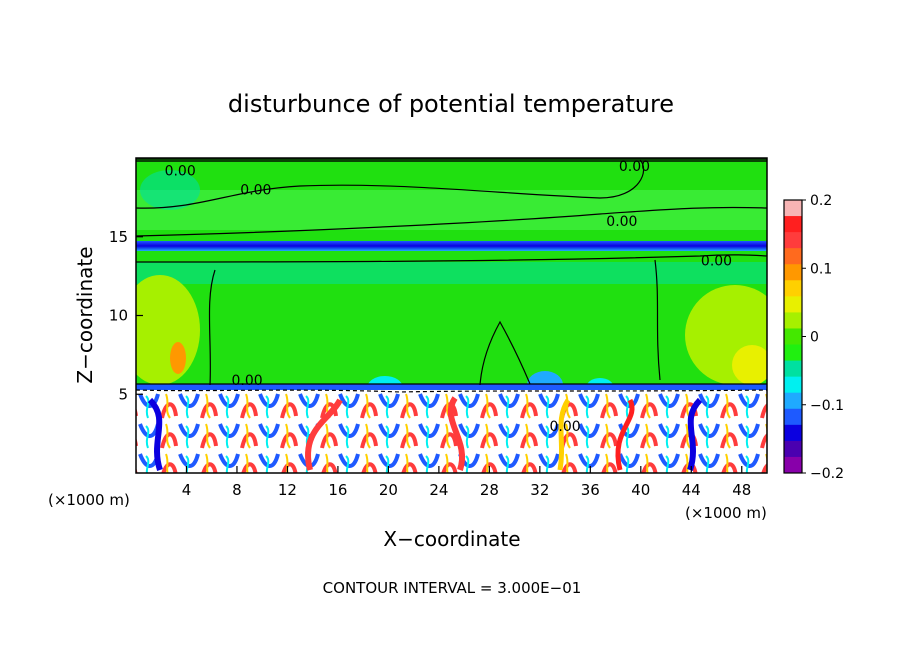  Describe the element at coordinates (451, 387) in the screenshot. I see `interface-band` at that location.